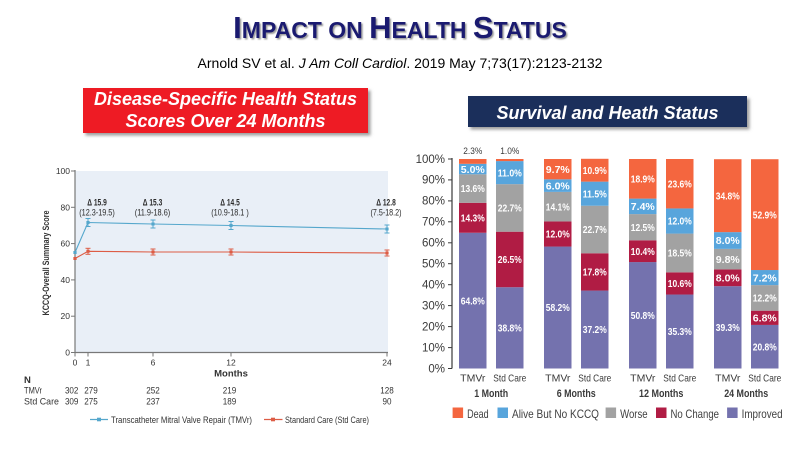 The height and width of the screenshot is (450, 800). I want to click on svg-text: 6.0%, so click(558, 186).